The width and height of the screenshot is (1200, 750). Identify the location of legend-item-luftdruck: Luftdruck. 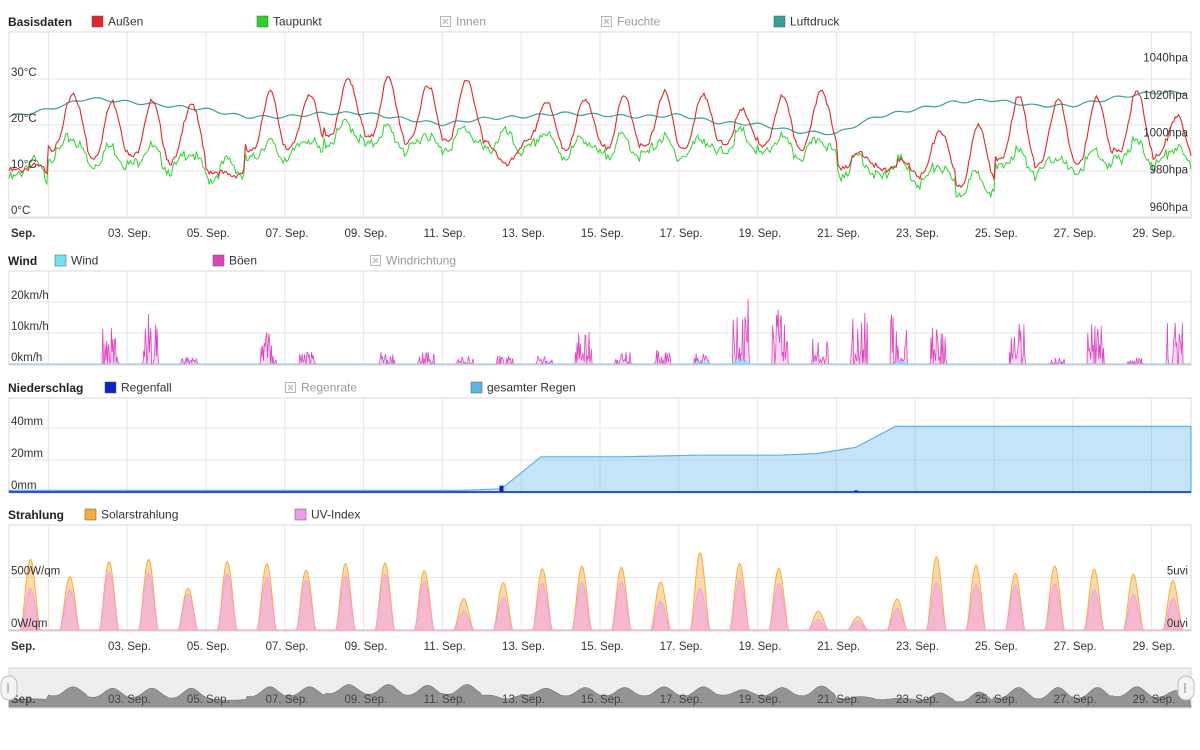
(806, 22).